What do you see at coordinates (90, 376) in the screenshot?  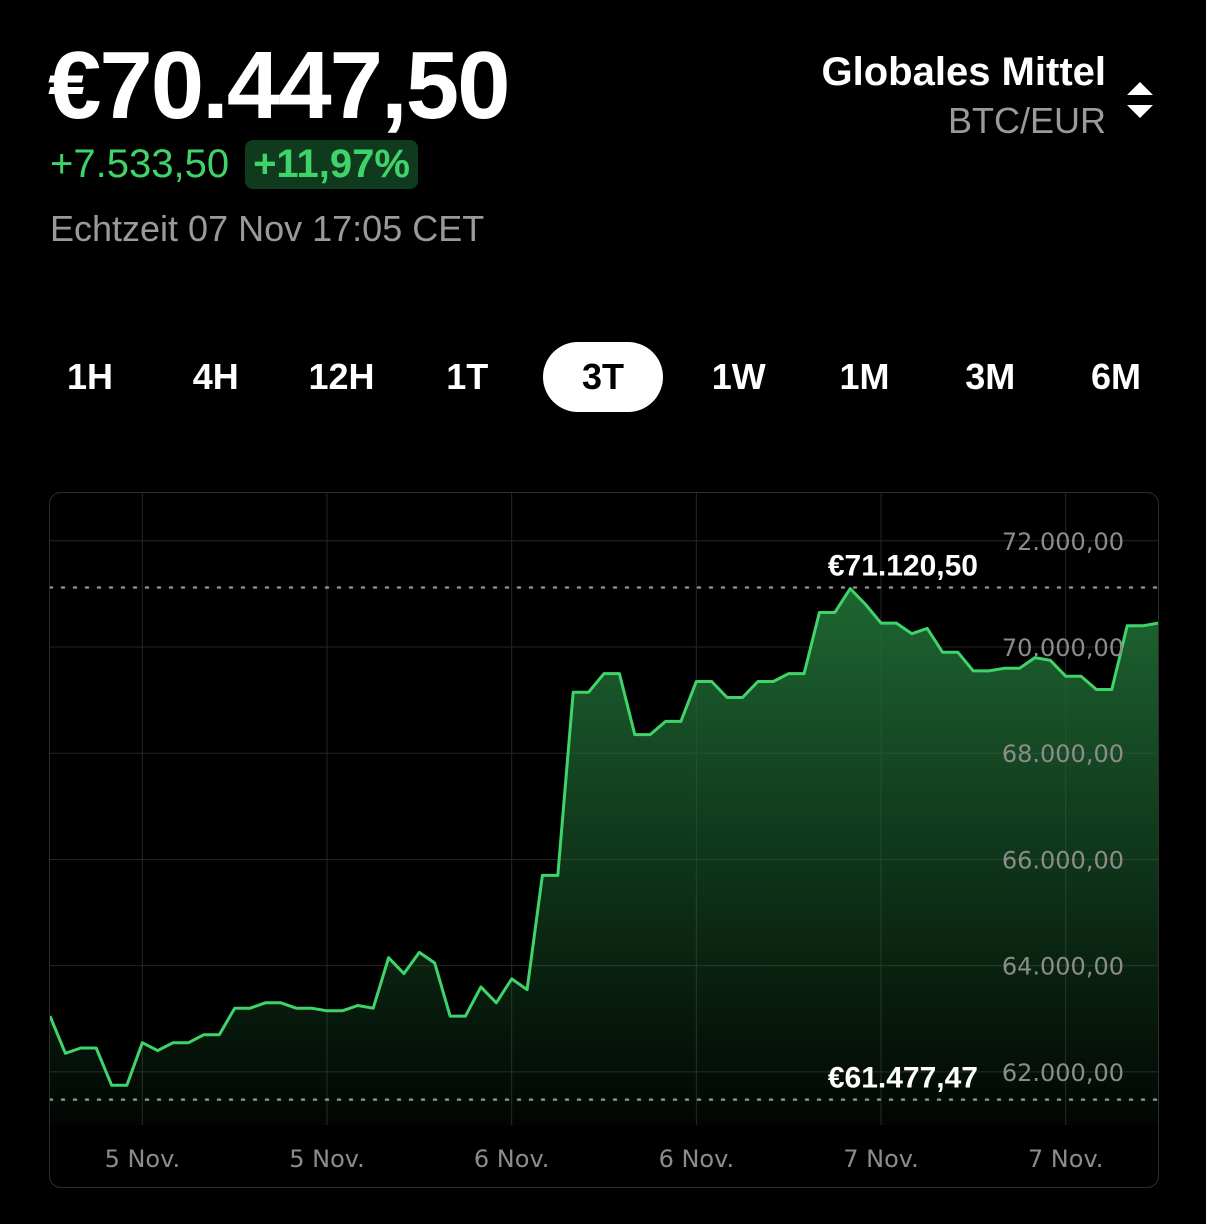 I see `tab-1h: 1H` at bounding box center [90, 376].